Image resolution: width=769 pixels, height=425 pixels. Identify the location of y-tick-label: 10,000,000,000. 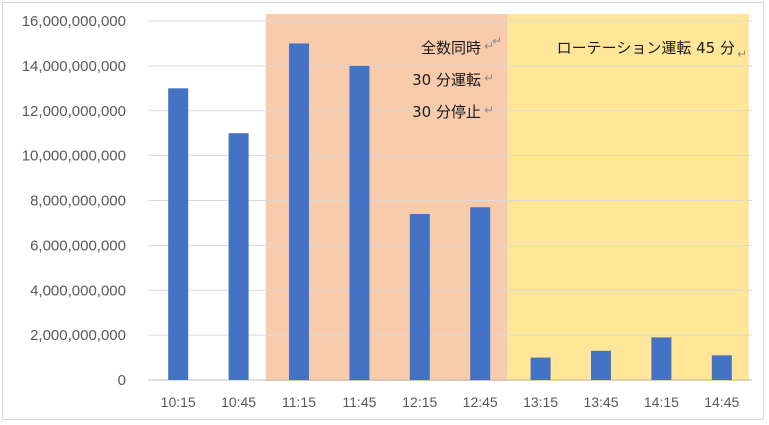
(74, 156).